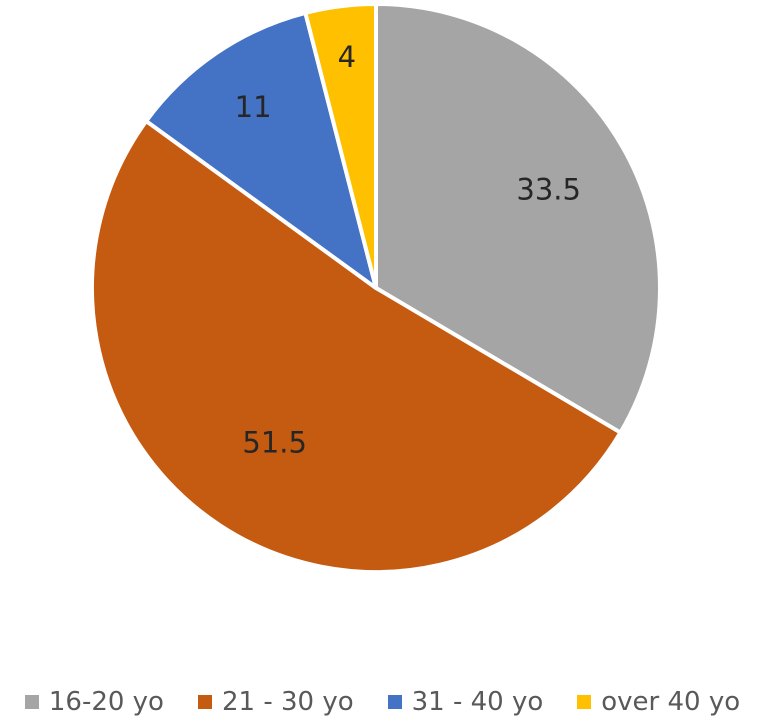 The height and width of the screenshot is (727, 765). Describe the element at coordinates (106, 702) in the screenshot. I see `legend-label: 16-20 yo` at that location.